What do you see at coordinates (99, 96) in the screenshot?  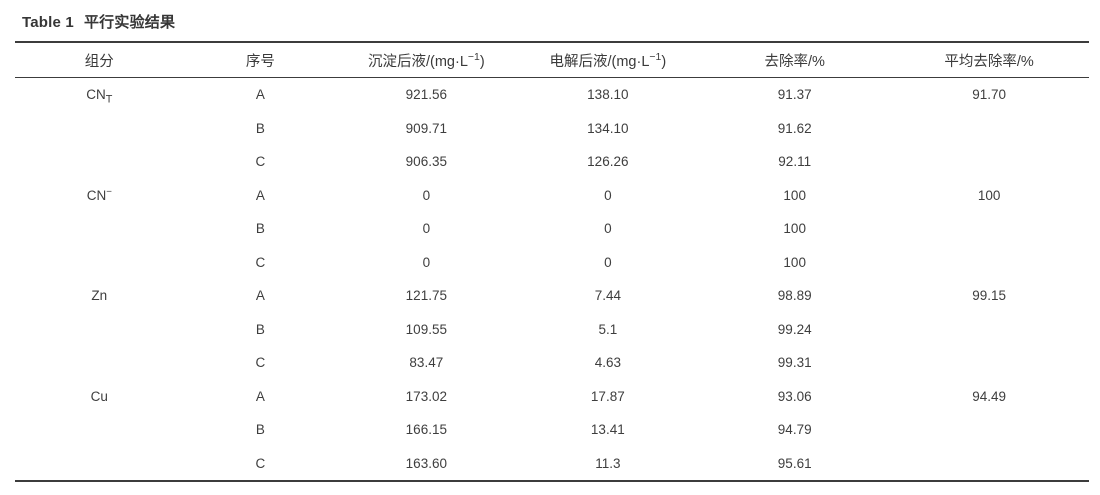 I see `component-cell: CNT` at bounding box center [99, 96].